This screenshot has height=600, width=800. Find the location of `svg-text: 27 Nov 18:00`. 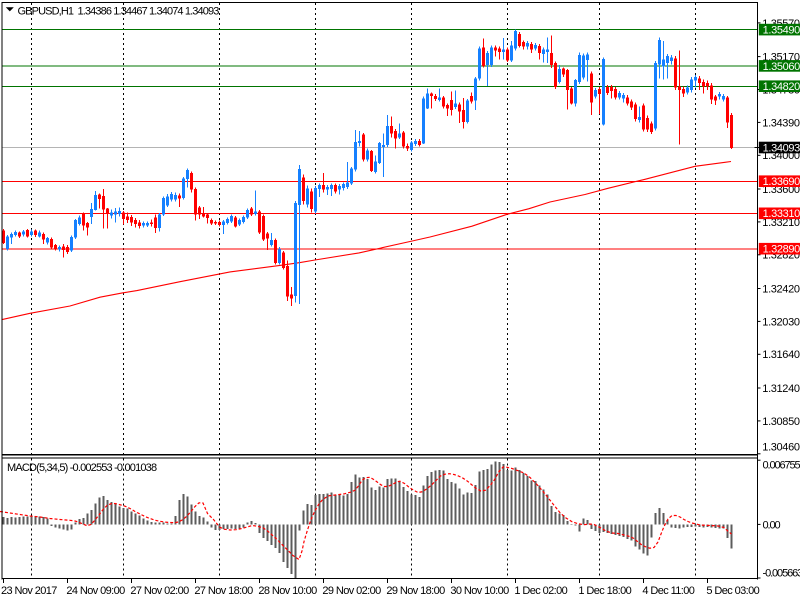

svg-text: 27 Nov 18:00 is located at coordinates (223, 591).